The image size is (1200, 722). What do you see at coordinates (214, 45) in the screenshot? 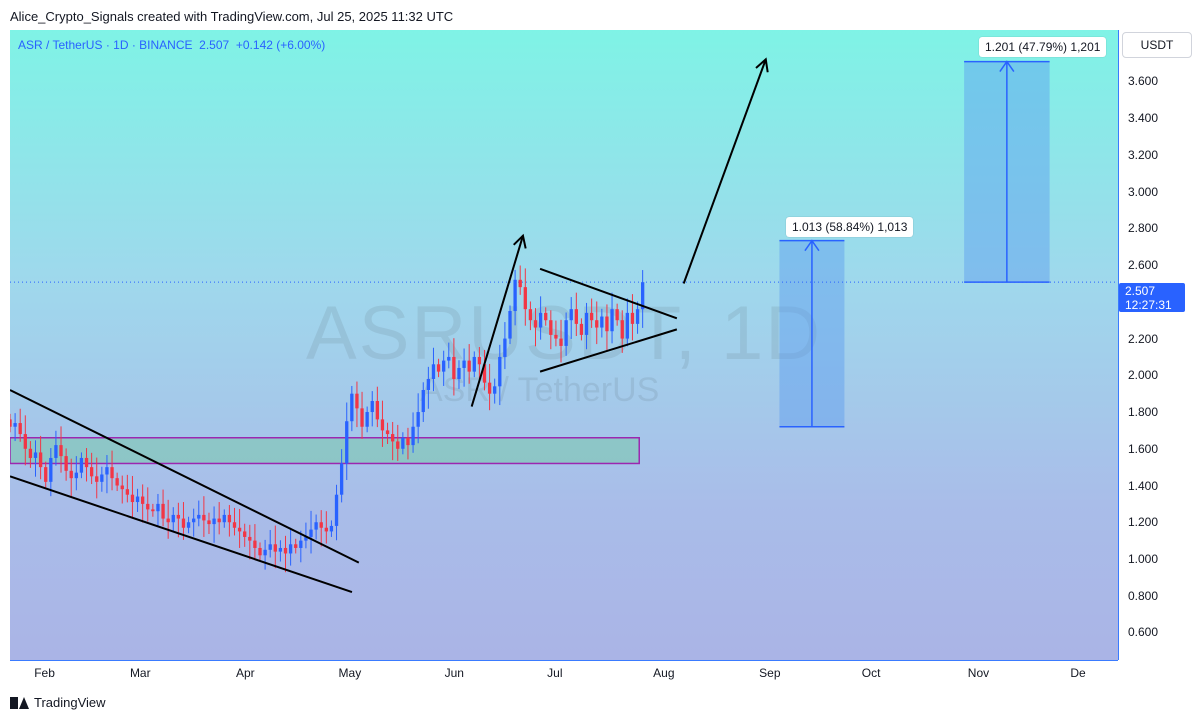
I see `symbol-price: 2.507` at bounding box center [214, 45].